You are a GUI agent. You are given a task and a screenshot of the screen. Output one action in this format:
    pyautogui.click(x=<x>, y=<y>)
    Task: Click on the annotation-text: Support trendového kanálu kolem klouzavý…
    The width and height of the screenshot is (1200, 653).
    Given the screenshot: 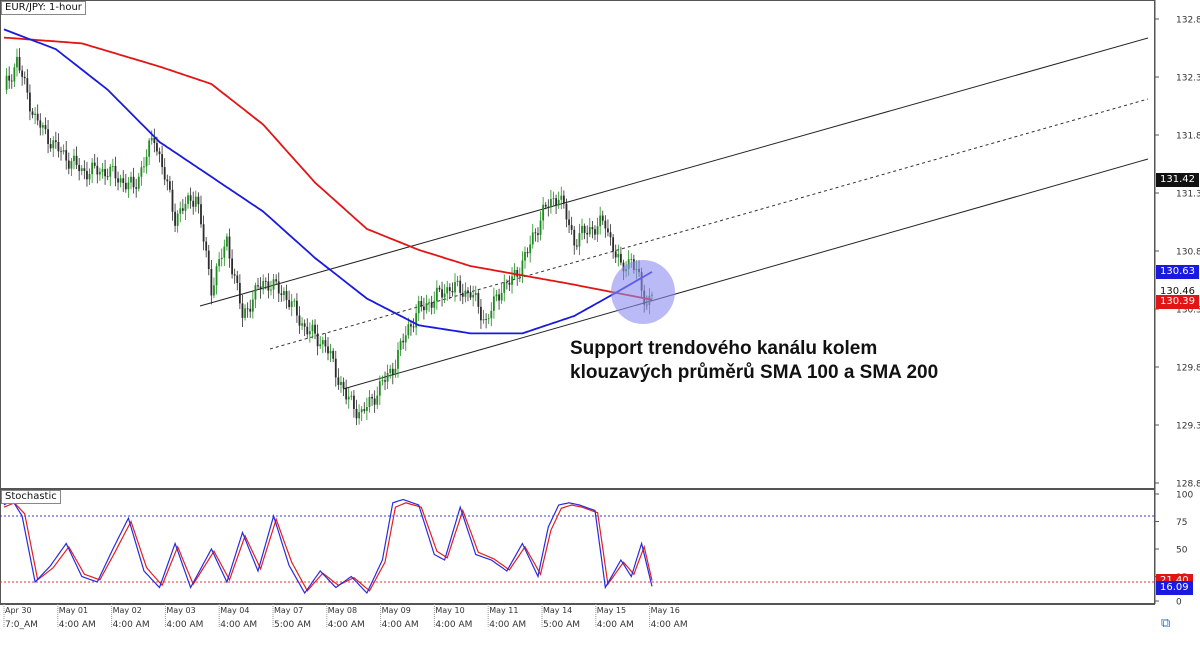 What is the action you would take?
    pyautogui.click(x=754, y=361)
    